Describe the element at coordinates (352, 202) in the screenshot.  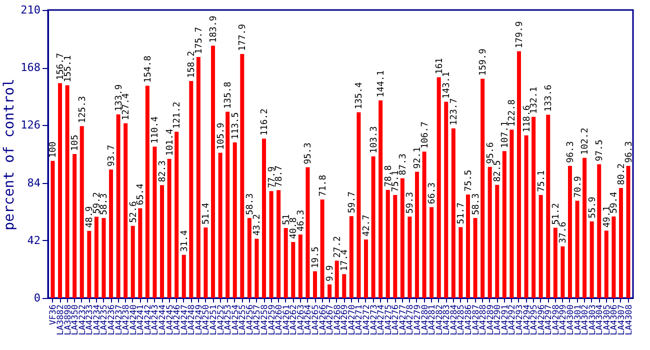
I see `data-label: 59.7` at that location.